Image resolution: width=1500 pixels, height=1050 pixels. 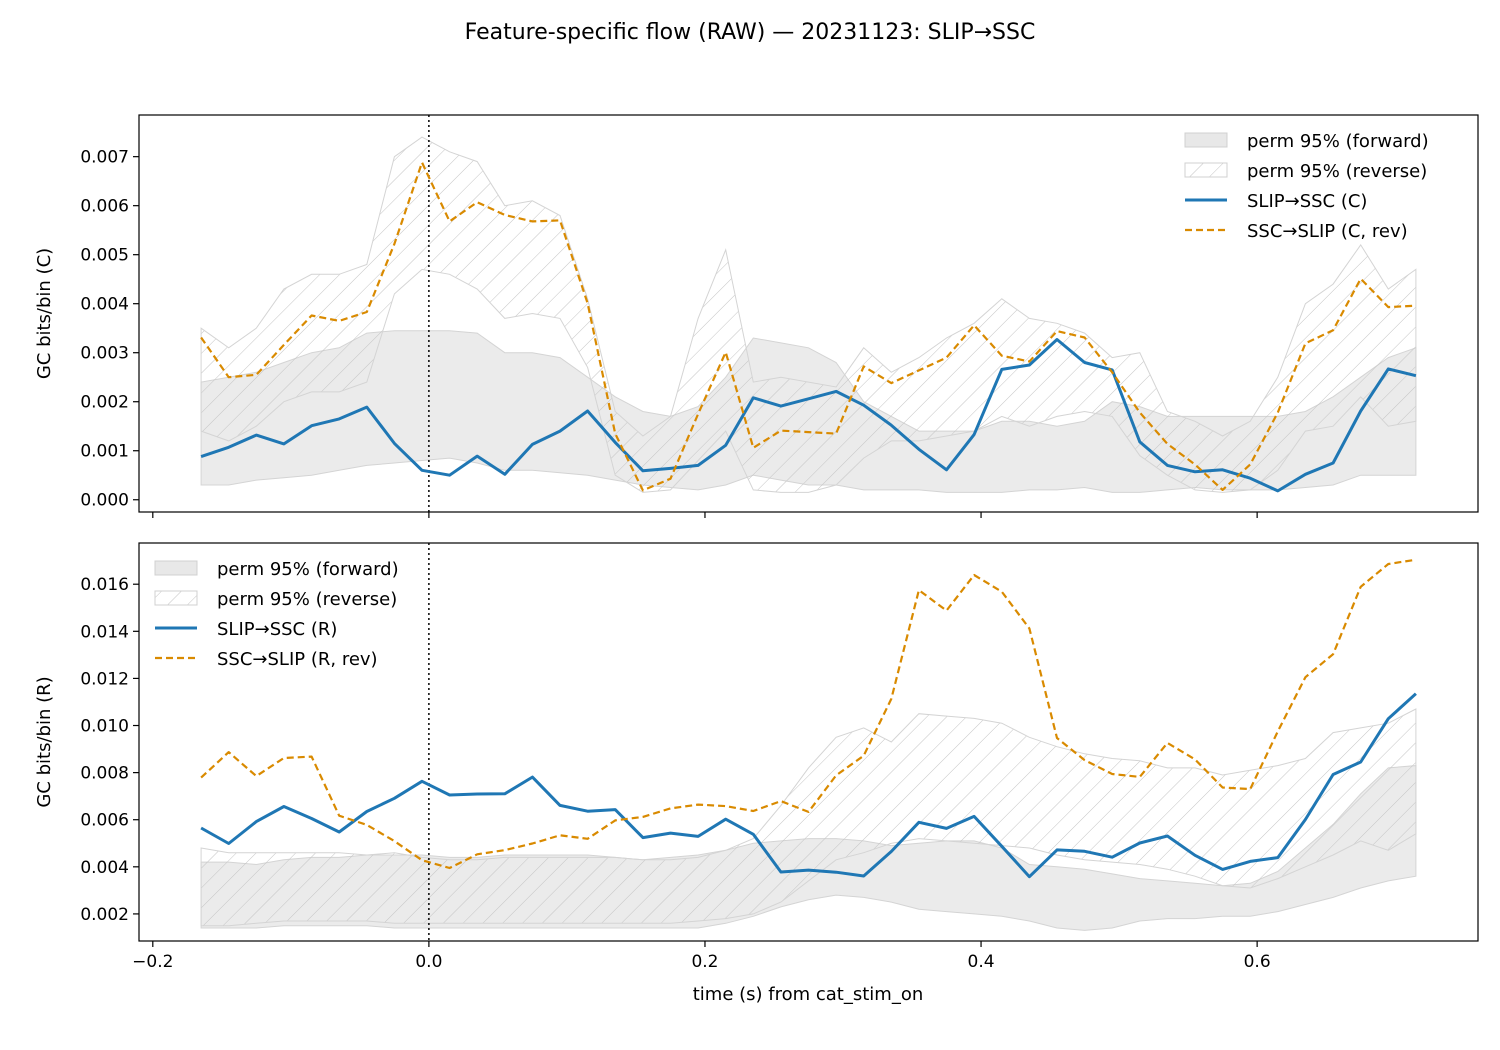 What do you see at coordinates (104, 501) in the screenshot?
I see `y-tick-label: 0.000` at bounding box center [104, 501].